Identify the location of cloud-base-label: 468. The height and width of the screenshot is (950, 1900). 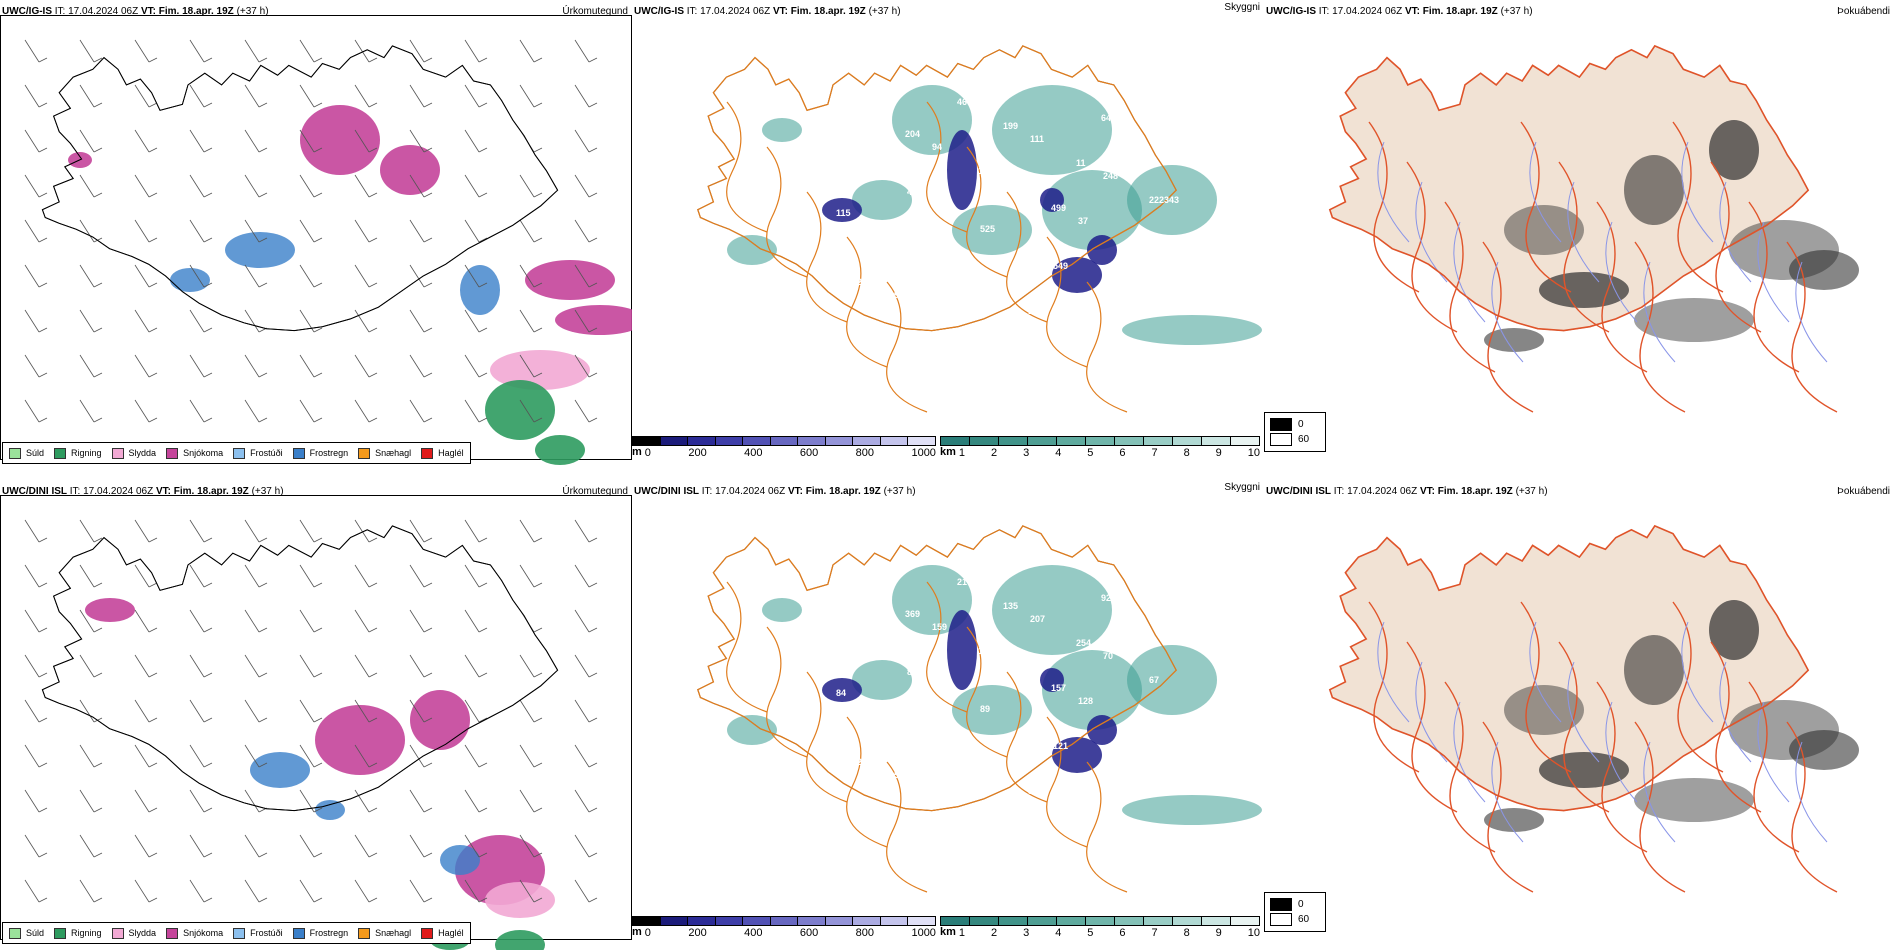
(964, 102).